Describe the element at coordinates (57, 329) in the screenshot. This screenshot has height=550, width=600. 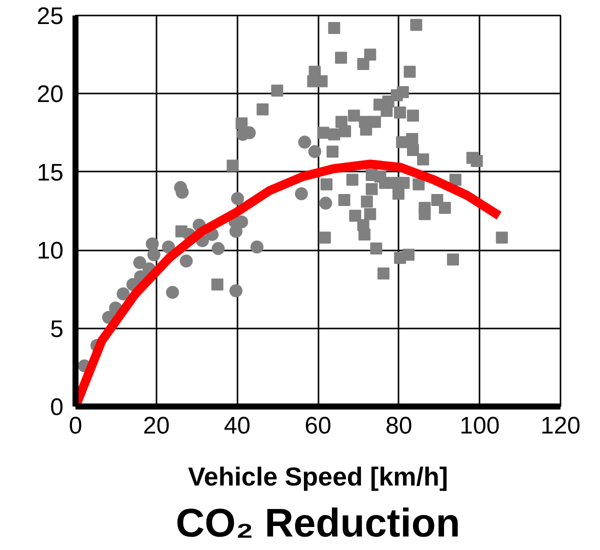
I see `y-tick-label: 5` at that location.